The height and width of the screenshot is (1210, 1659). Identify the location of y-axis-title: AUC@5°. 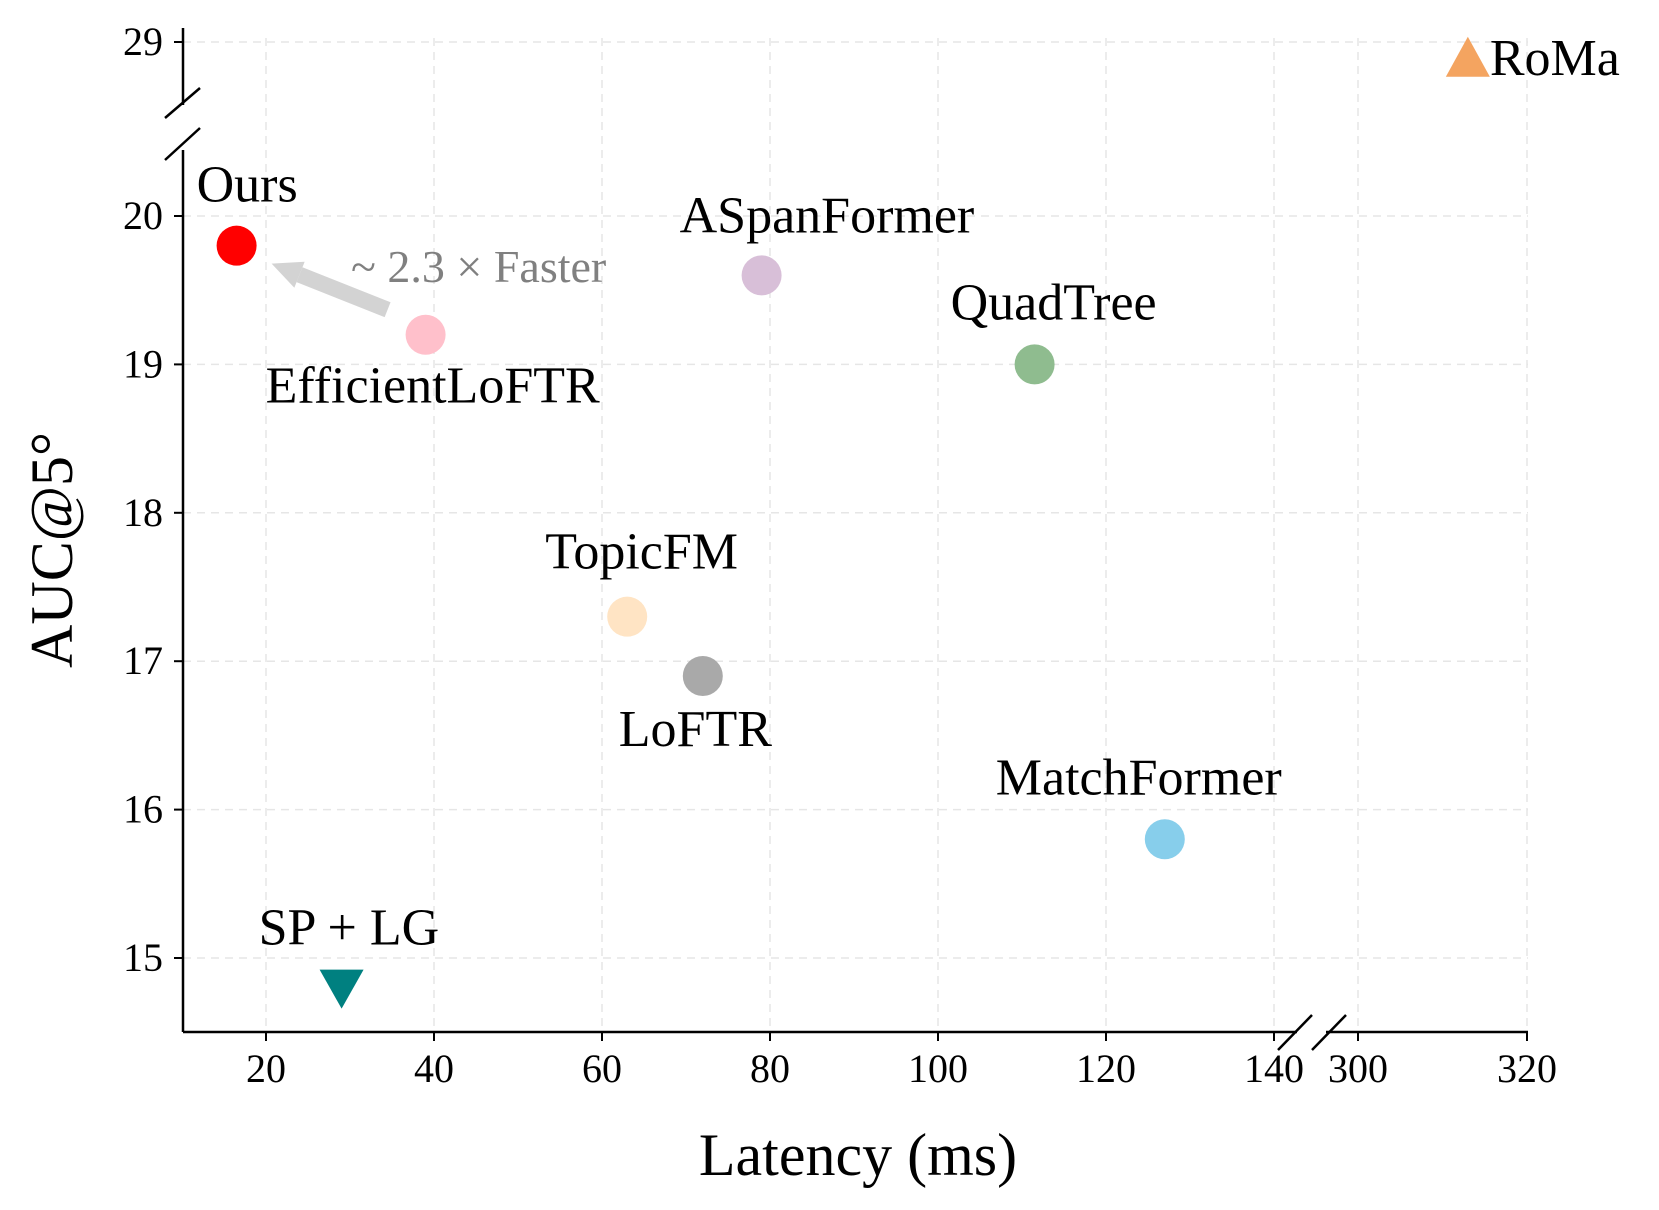
(52, 550).